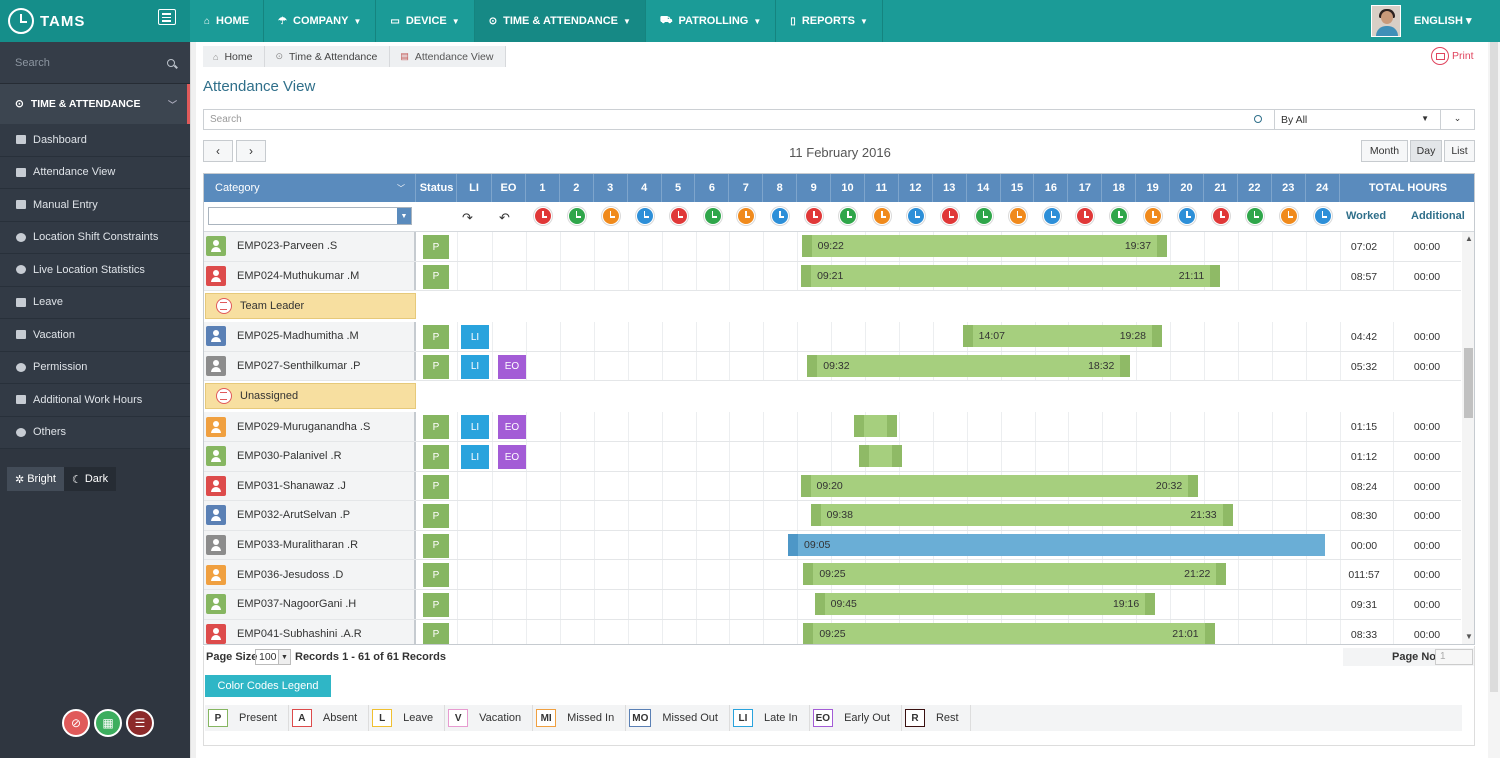  I want to click on sidebar-search: Search, so click(95, 63).